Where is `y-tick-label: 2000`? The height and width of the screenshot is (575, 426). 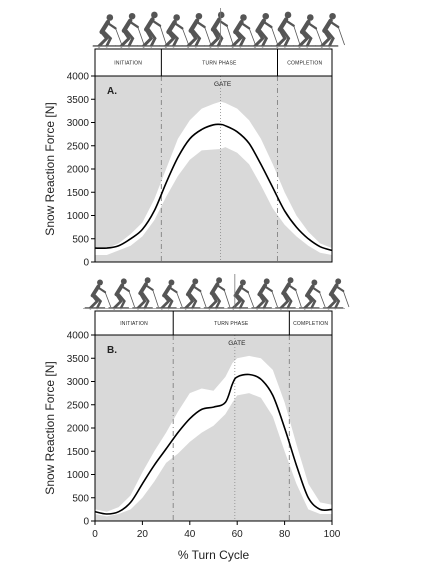
y-tick-label: 2000 is located at coordinates (78, 429).